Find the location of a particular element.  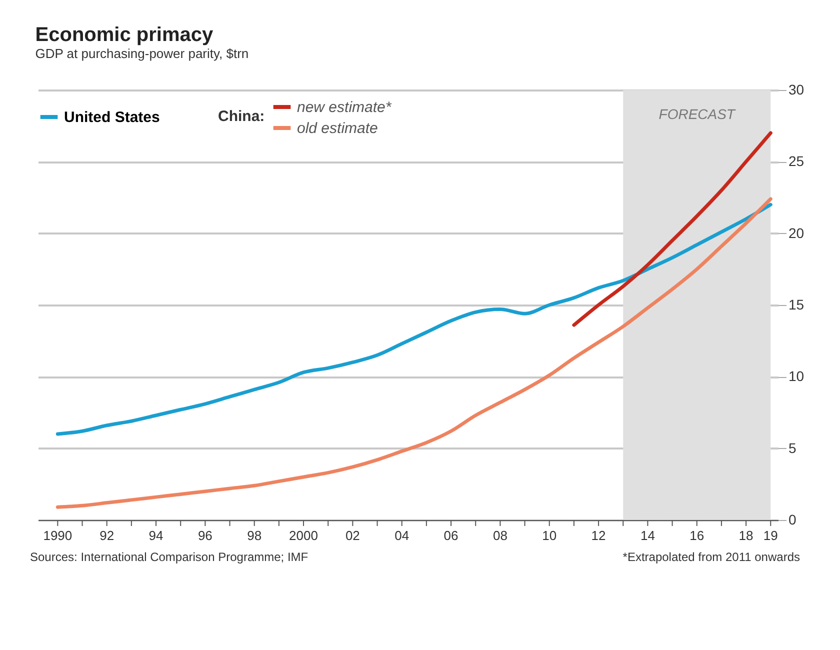

x-tick-label: 02 is located at coordinates (352, 535).